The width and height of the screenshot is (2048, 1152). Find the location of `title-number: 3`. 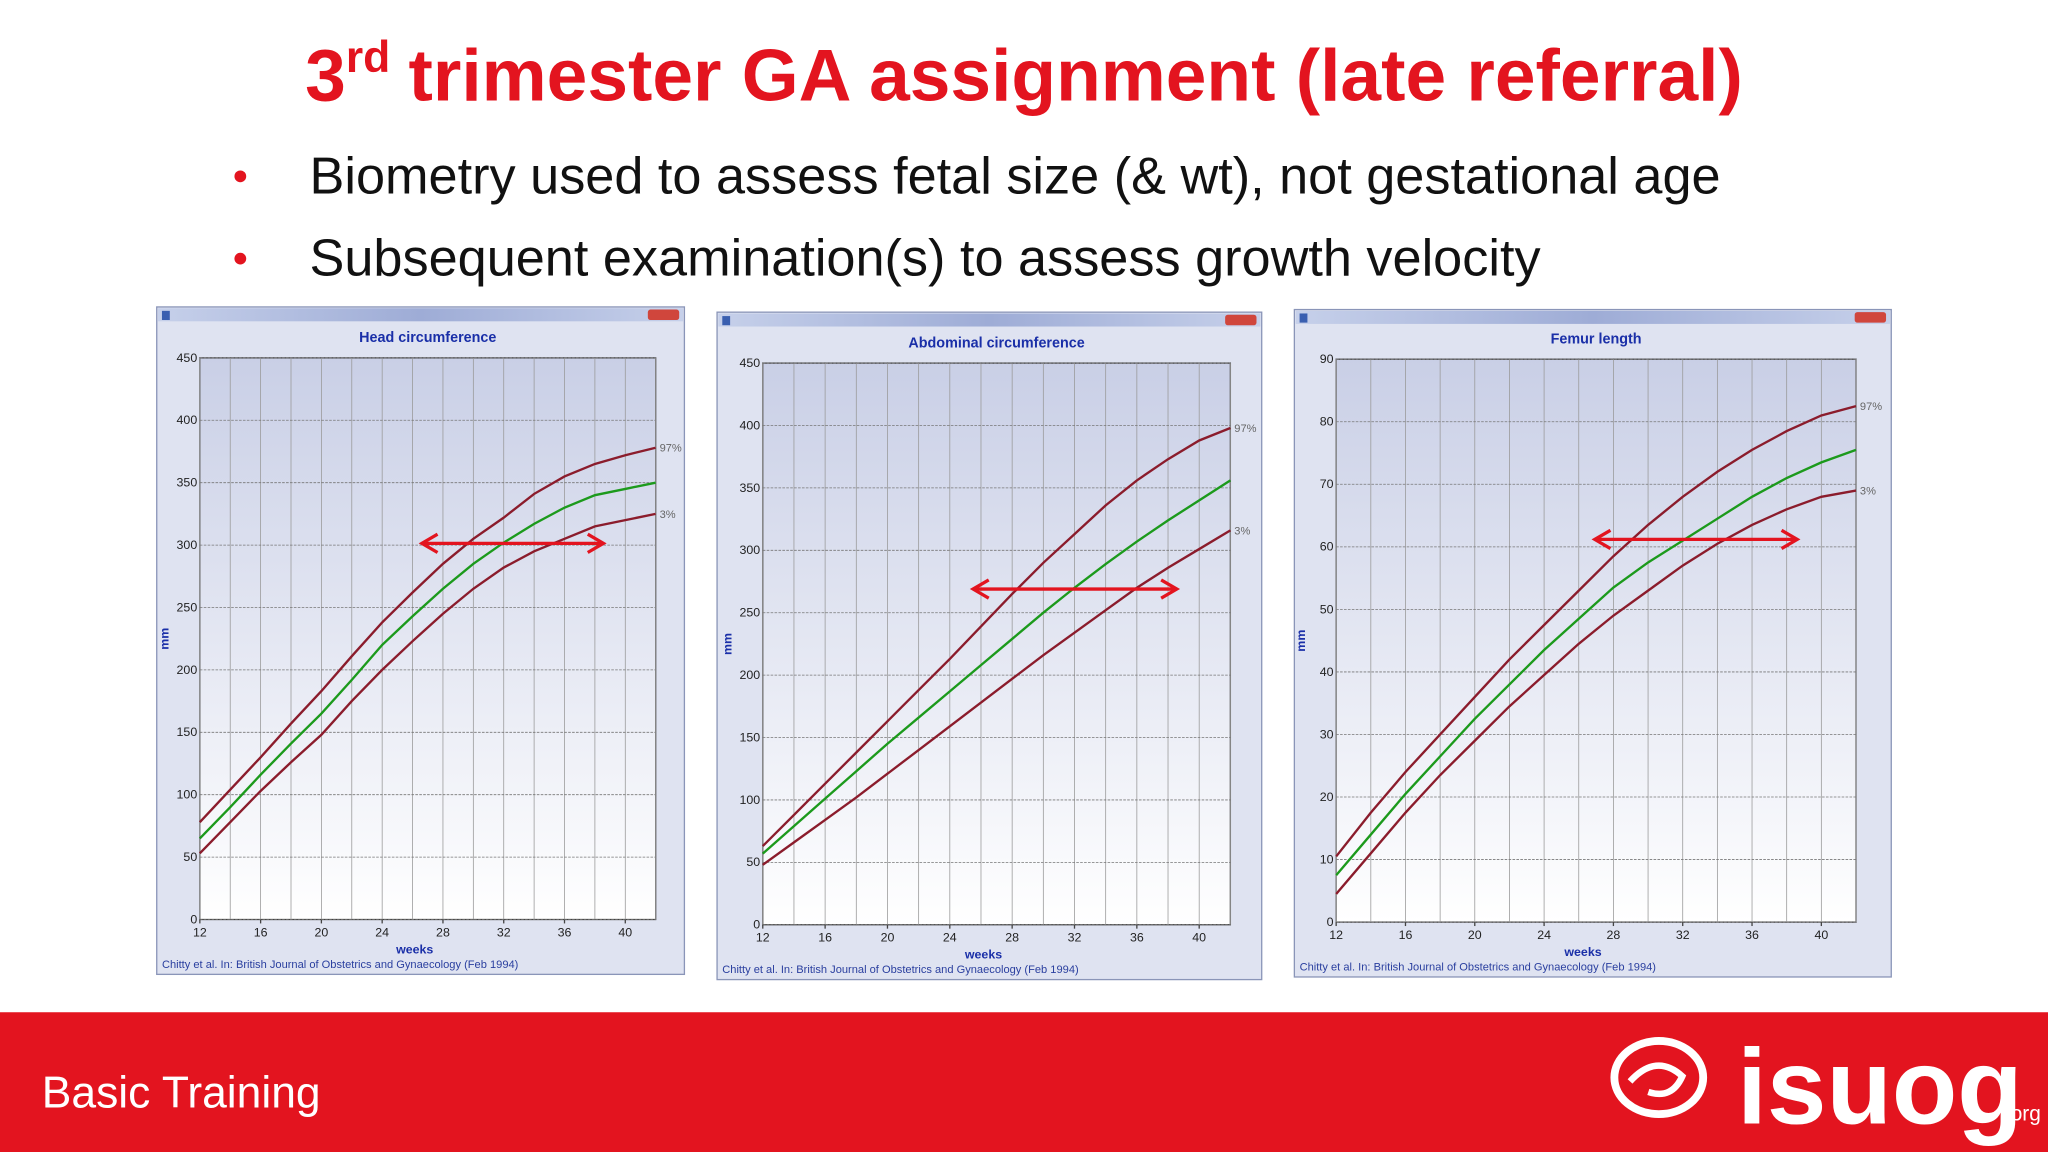

title-number: 3 is located at coordinates (325, 76).